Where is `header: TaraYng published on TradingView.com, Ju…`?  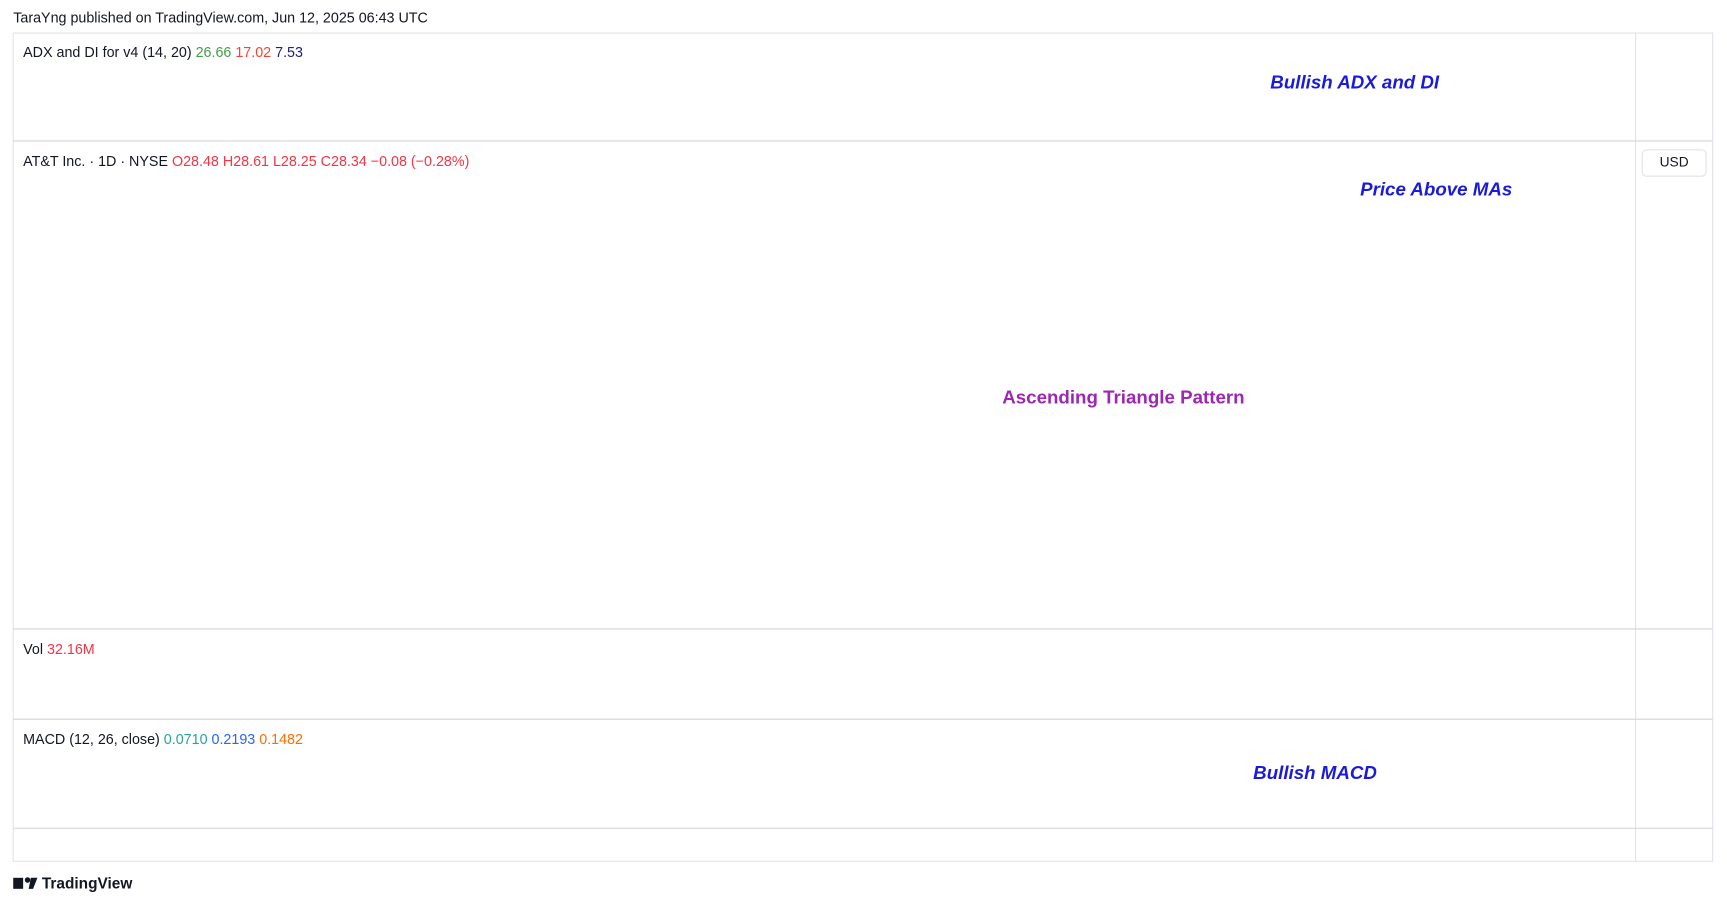
header: TaraYng published on TradingView.com, Ju… is located at coordinates (220, 19).